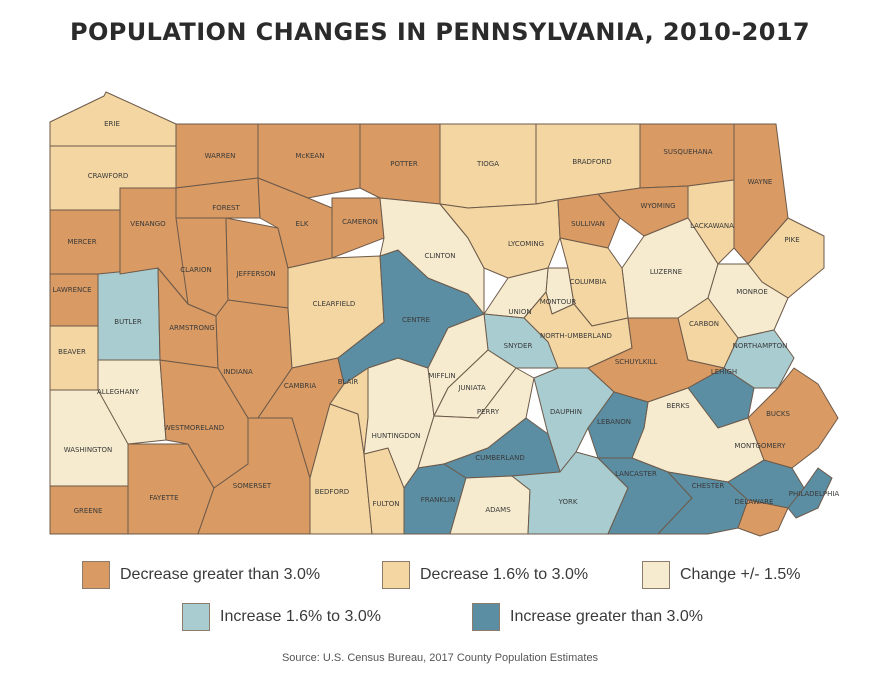 The height and width of the screenshot is (680, 880). Describe the element at coordinates (309, 161) in the screenshot. I see `county-mckean` at that location.